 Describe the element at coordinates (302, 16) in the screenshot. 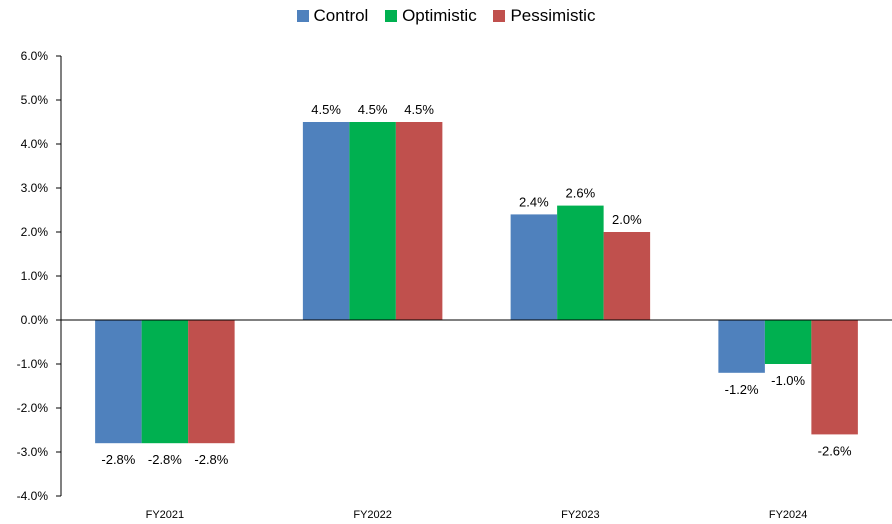

I see `legend-swatch-control` at that location.